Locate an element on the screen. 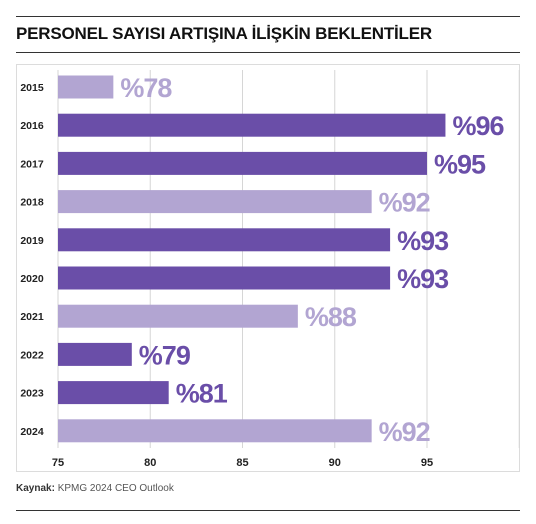  source-note: Kaynak: KPMG 2024 CEO Outlook is located at coordinates (95, 488).